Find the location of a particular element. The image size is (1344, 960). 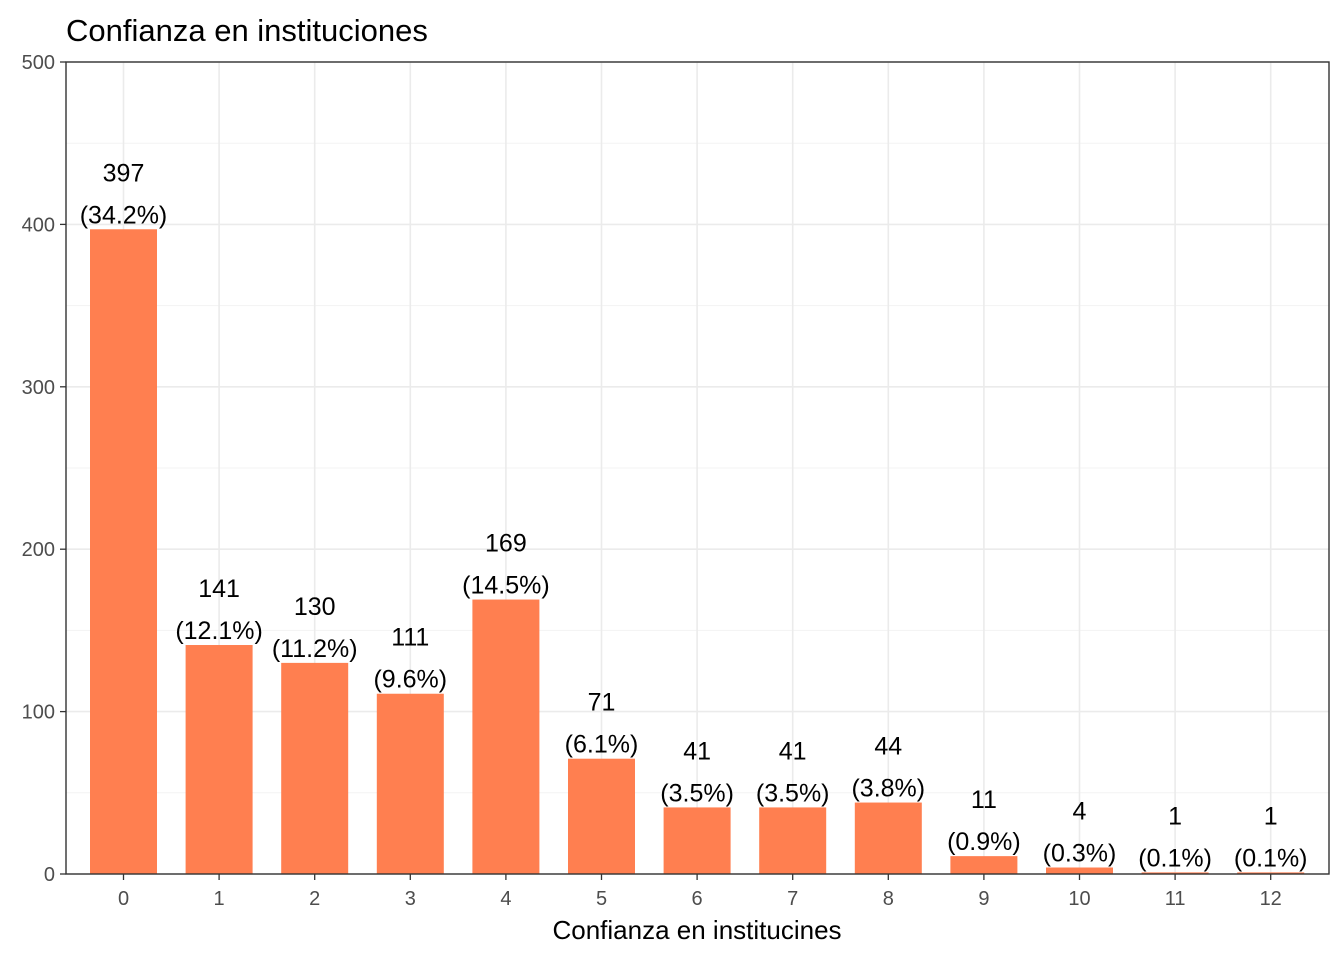

data-label-percent: (34.2%) is located at coordinates (124, 215).